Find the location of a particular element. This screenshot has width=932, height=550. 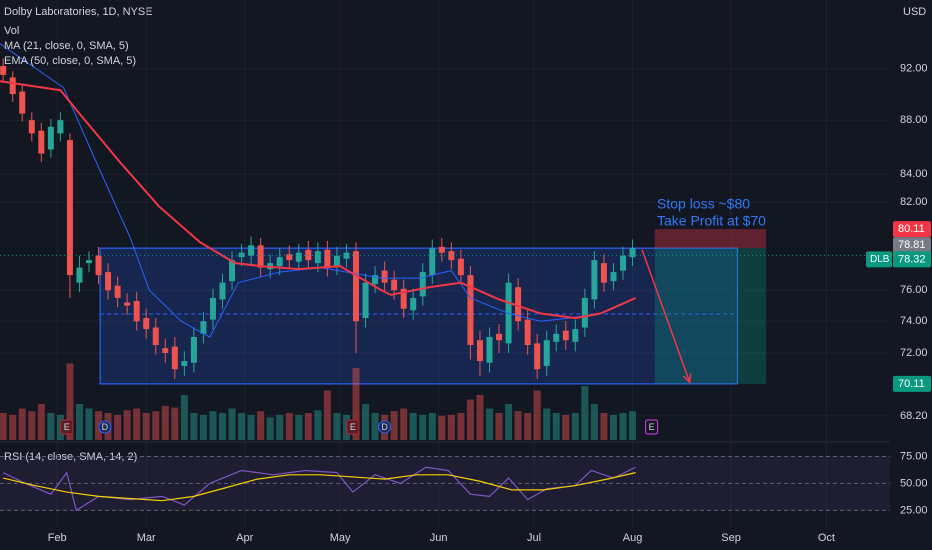

entry-price-label-bg is located at coordinates (912, 245).